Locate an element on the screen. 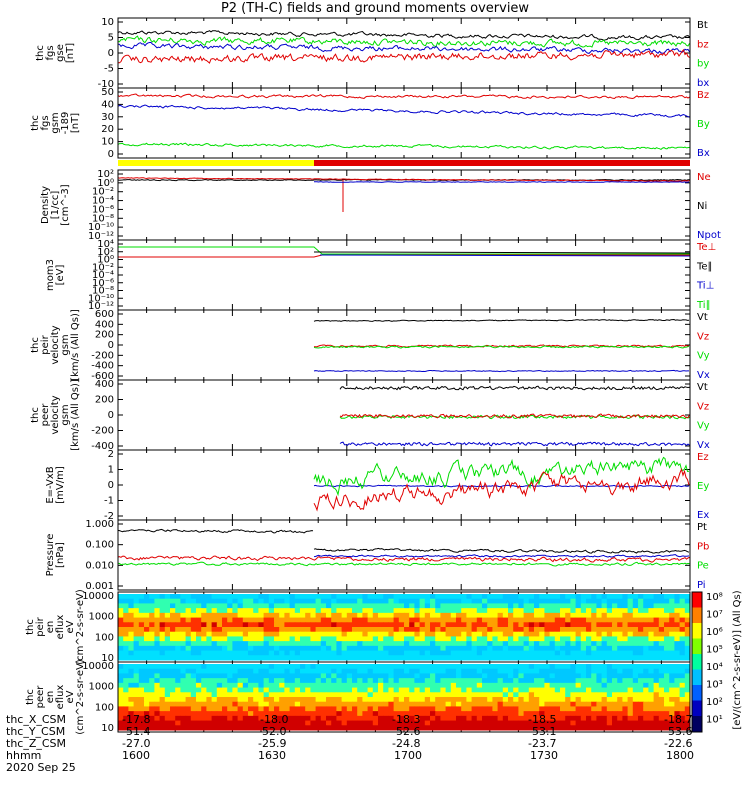  y-axis-label: E=-VxB is located at coordinates (50, 484).